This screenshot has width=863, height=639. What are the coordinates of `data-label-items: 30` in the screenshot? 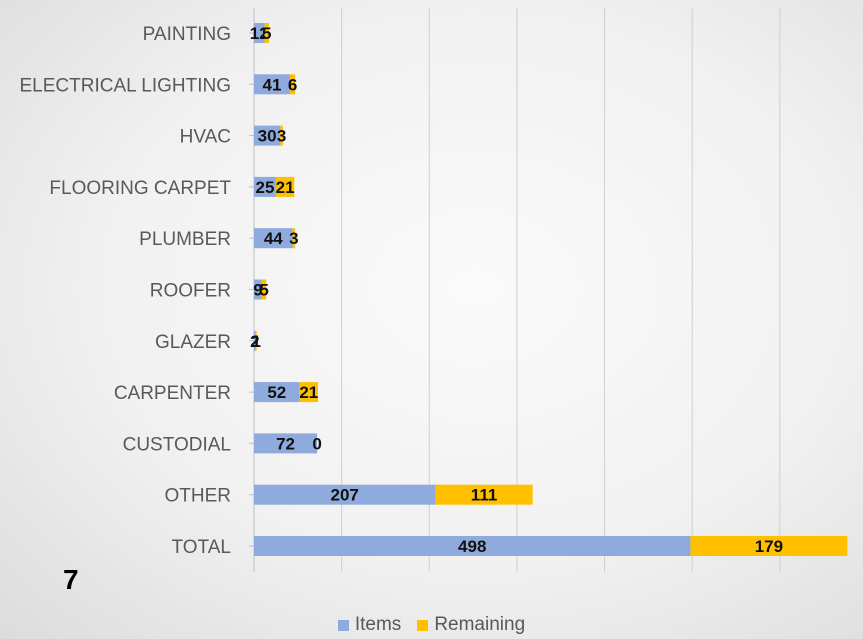 It's located at (267, 136).